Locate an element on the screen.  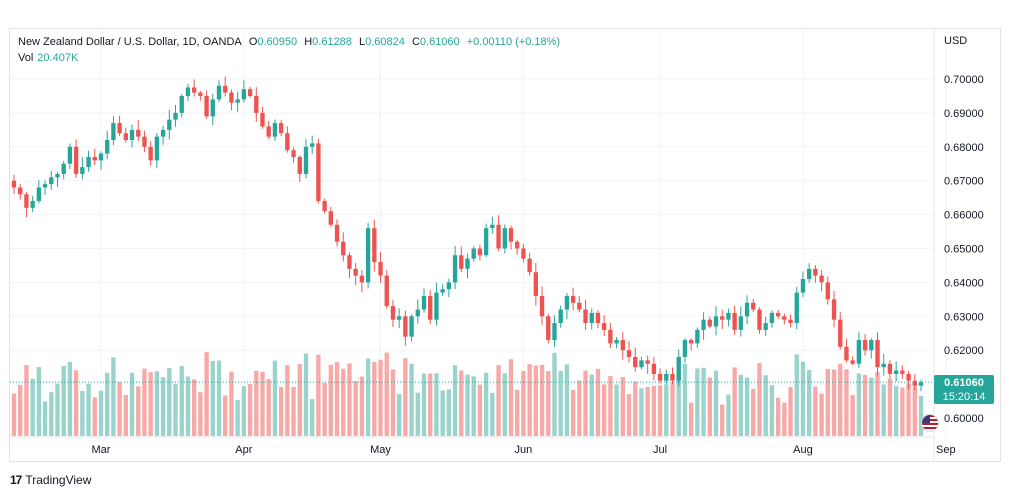
open-value: 0.60950 is located at coordinates (277, 42).